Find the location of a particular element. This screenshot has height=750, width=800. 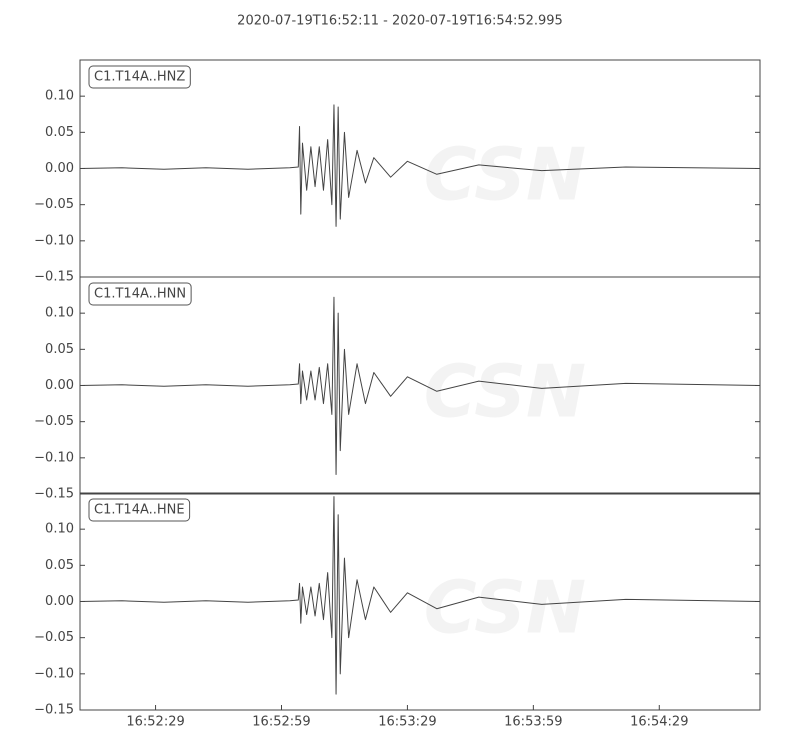

x-tick-label: 16:52:29 is located at coordinates (155, 722).